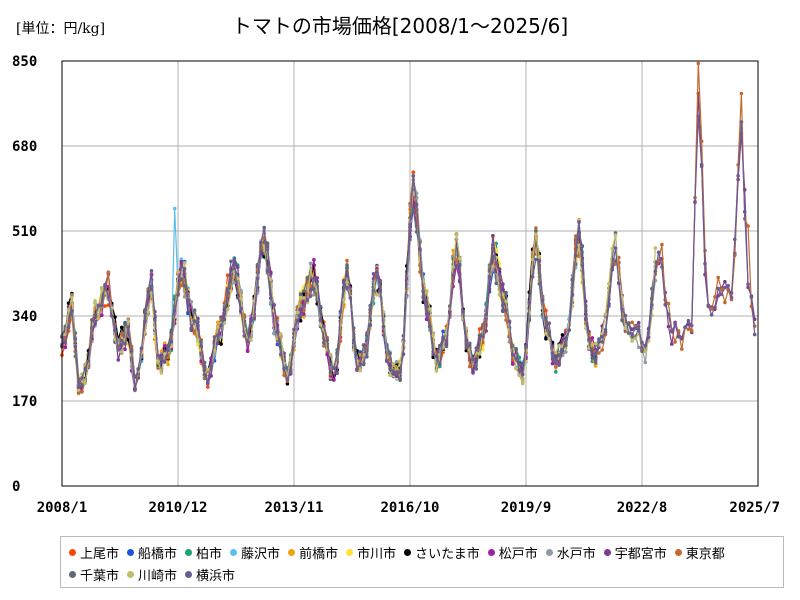 The width and height of the screenshot is (800, 600). What do you see at coordinates (447, 554) in the screenshot?
I see `legend-label: さいたま市` at bounding box center [447, 554].